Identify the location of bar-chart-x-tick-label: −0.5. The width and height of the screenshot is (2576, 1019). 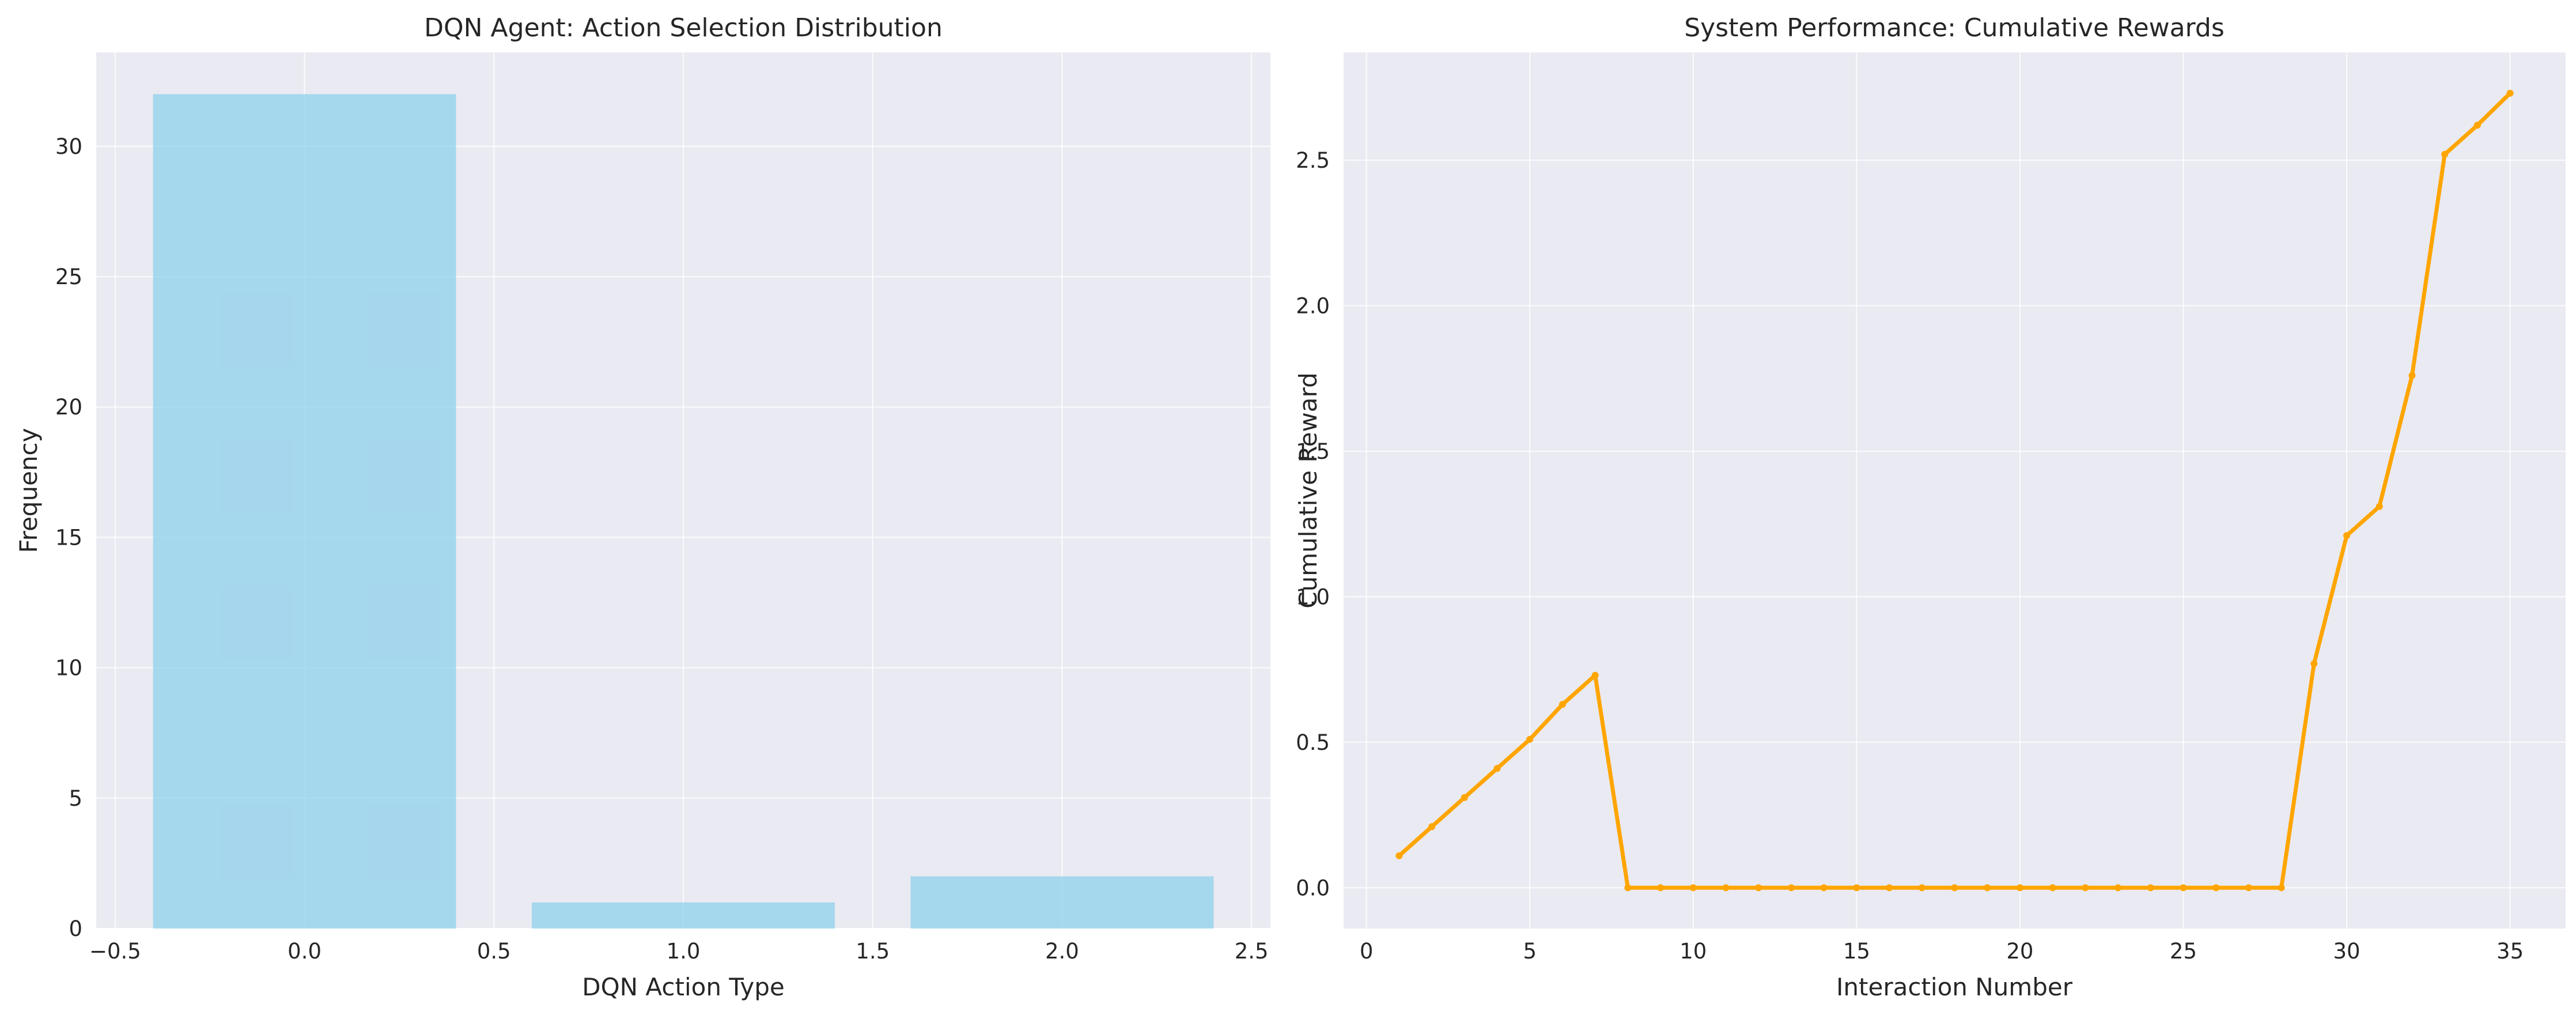
(115, 951).